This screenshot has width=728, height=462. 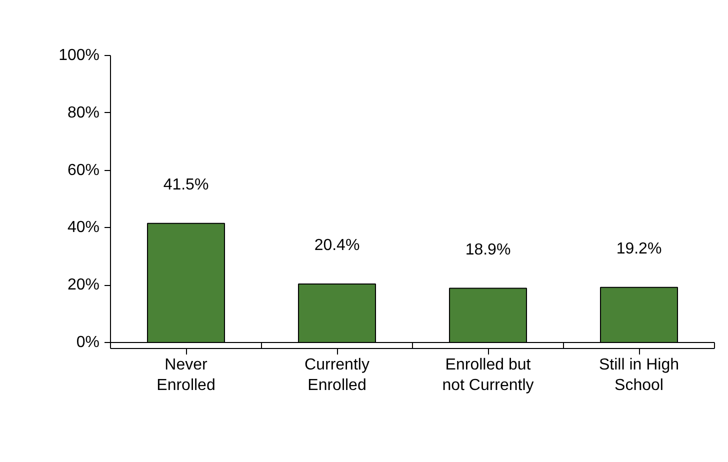 What do you see at coordinates (639, 375) in the screenshot?
I see `x-tick-label: Still in High School` at bounding box center [639, 375].